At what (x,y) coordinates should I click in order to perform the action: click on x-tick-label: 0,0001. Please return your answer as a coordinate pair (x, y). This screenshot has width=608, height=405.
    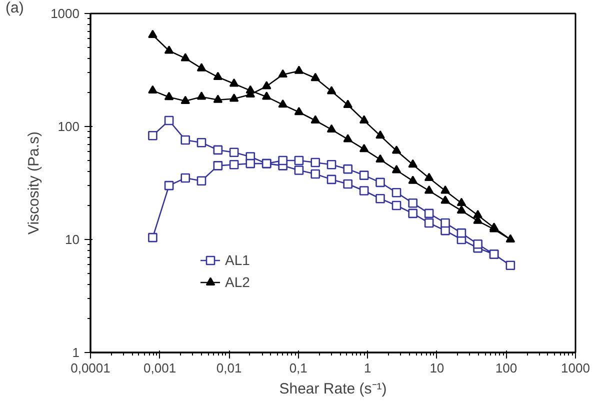
    Looking at the image, I should click on (90, 368).